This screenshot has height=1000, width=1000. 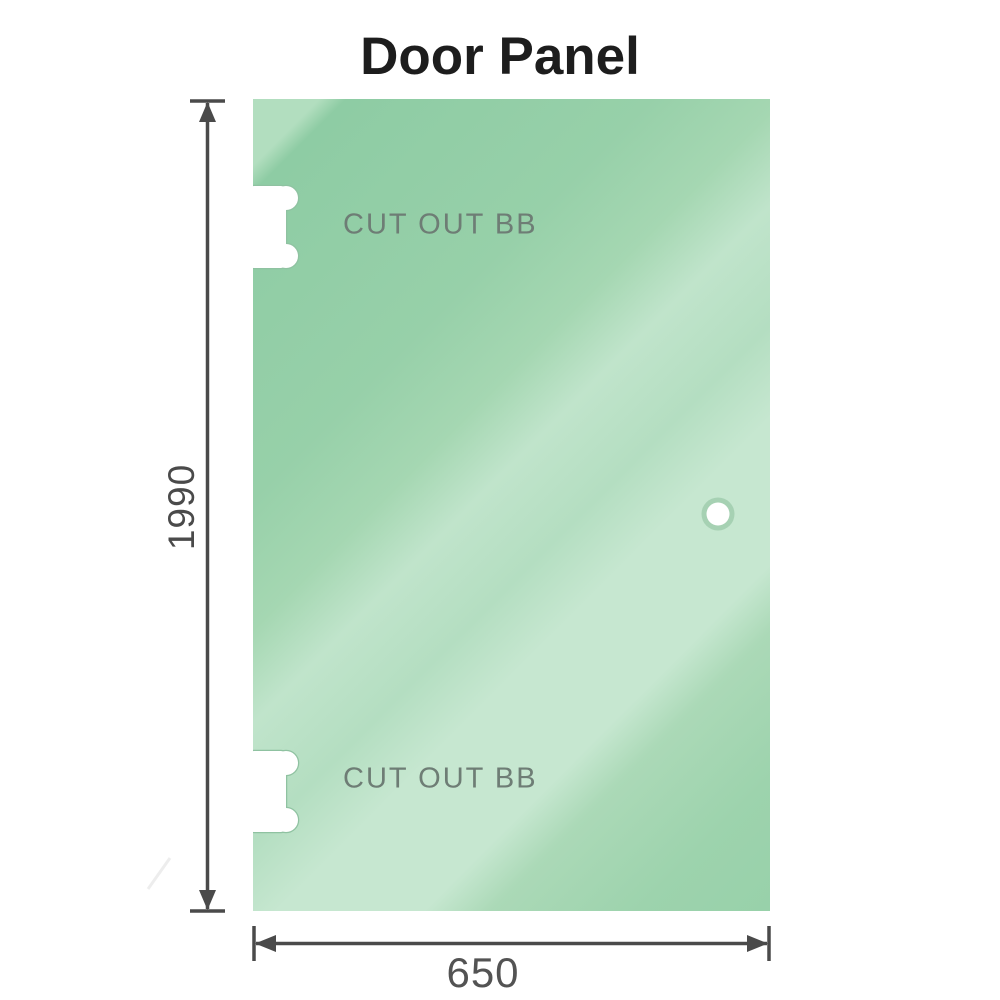 What do you see at coordinates (440, 224) in the screenshot?
I see `cutout-label-top: CUT OUT BB` at bounding box center [440, 224].